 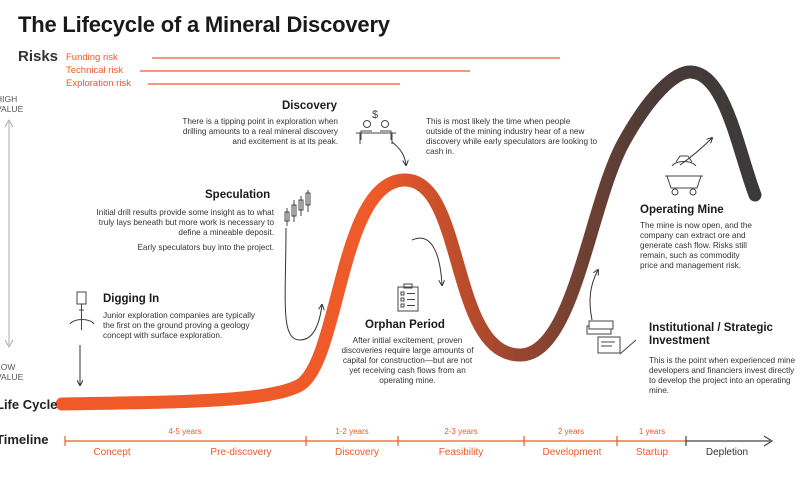 What do you see at coordinates (593, 295) in the screenshot?
I see `institutional-arrow` at bounding box center [593, 295].